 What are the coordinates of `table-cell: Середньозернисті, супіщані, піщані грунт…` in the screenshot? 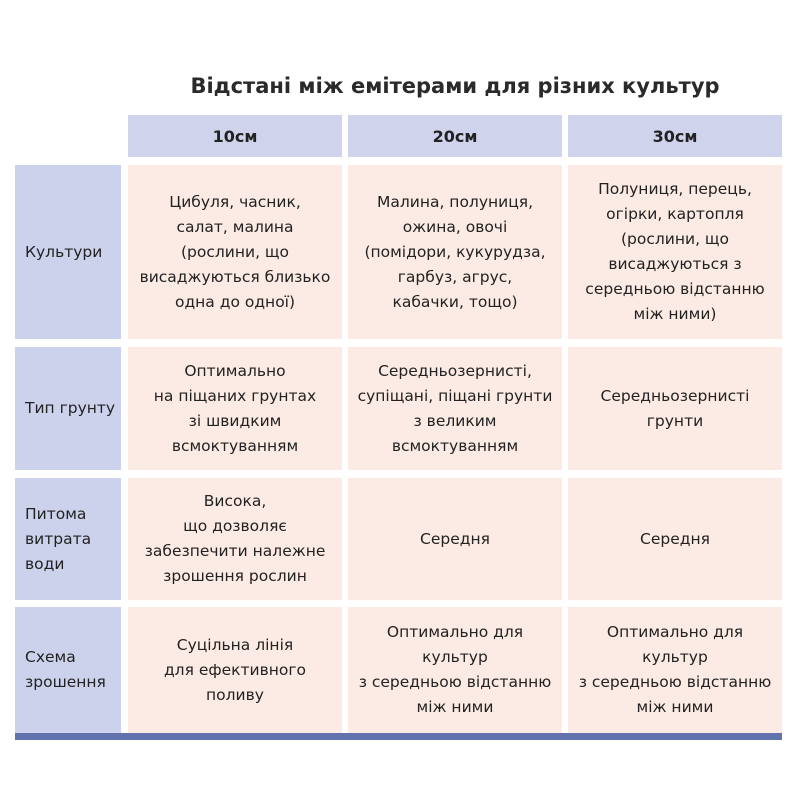 It's located at (455, 408).